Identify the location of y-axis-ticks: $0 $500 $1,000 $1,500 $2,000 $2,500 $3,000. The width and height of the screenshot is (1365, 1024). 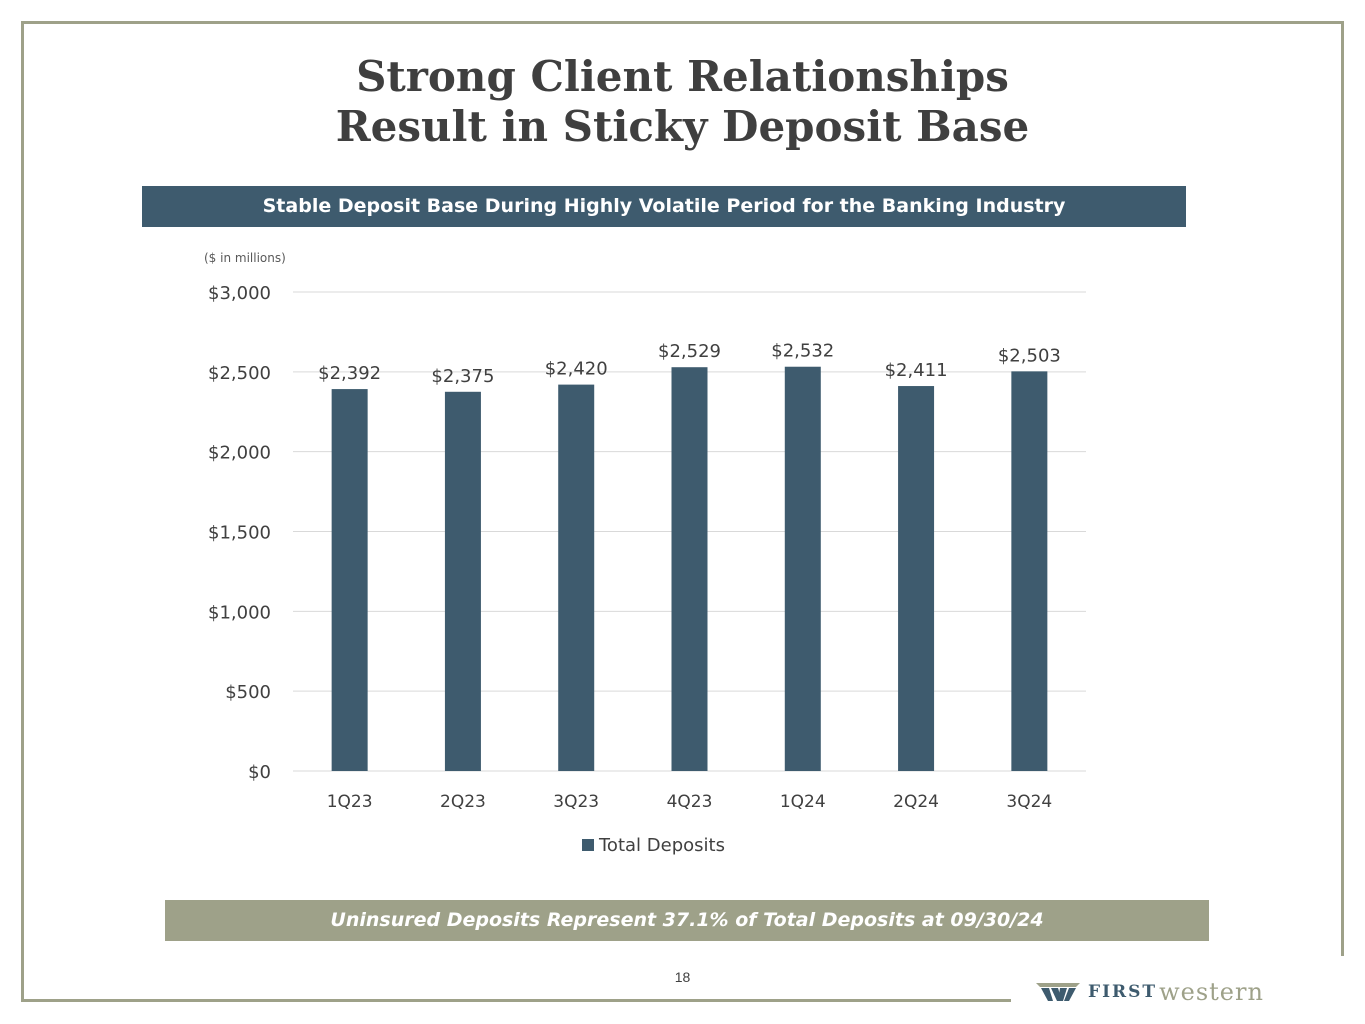
(239, 533).